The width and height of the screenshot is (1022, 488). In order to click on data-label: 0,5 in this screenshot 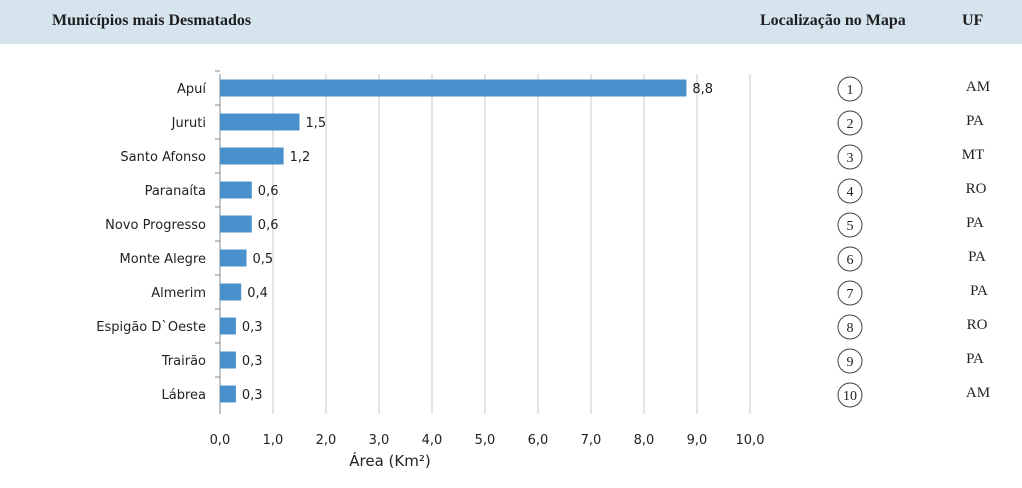, I will do `click(263, 259)`.